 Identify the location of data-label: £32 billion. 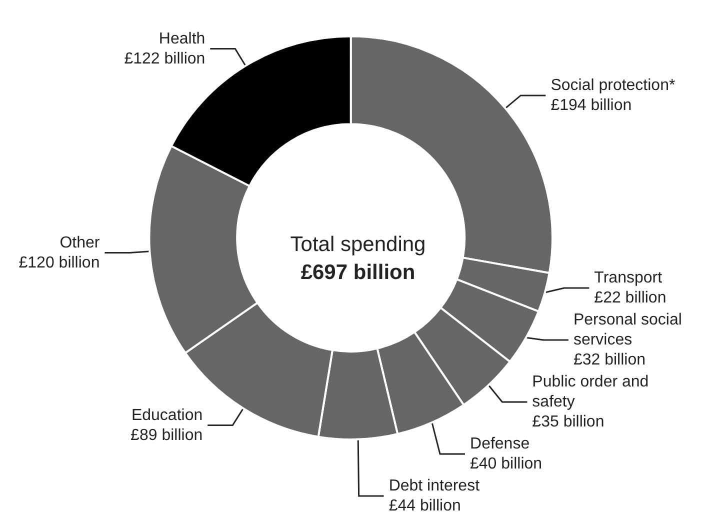
(609, 360).